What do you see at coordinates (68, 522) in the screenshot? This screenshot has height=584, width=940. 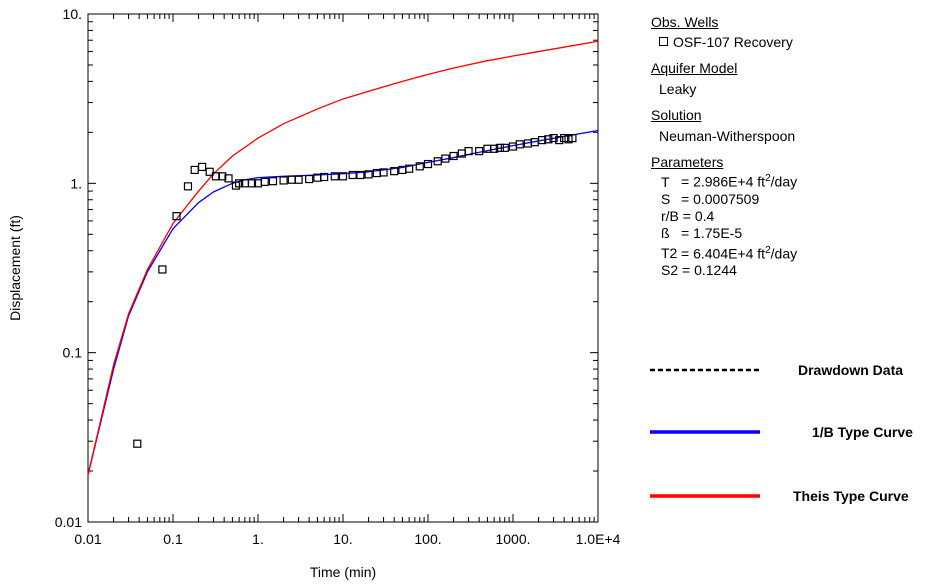 I see `y-tick-label: 0.01` at bounding box center [68, 522].